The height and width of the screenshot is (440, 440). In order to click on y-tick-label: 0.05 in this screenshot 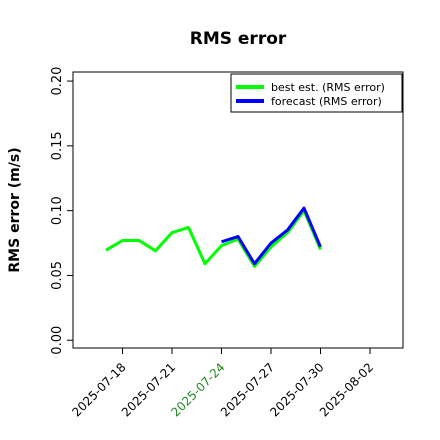, I will do `click(57, 275)`.